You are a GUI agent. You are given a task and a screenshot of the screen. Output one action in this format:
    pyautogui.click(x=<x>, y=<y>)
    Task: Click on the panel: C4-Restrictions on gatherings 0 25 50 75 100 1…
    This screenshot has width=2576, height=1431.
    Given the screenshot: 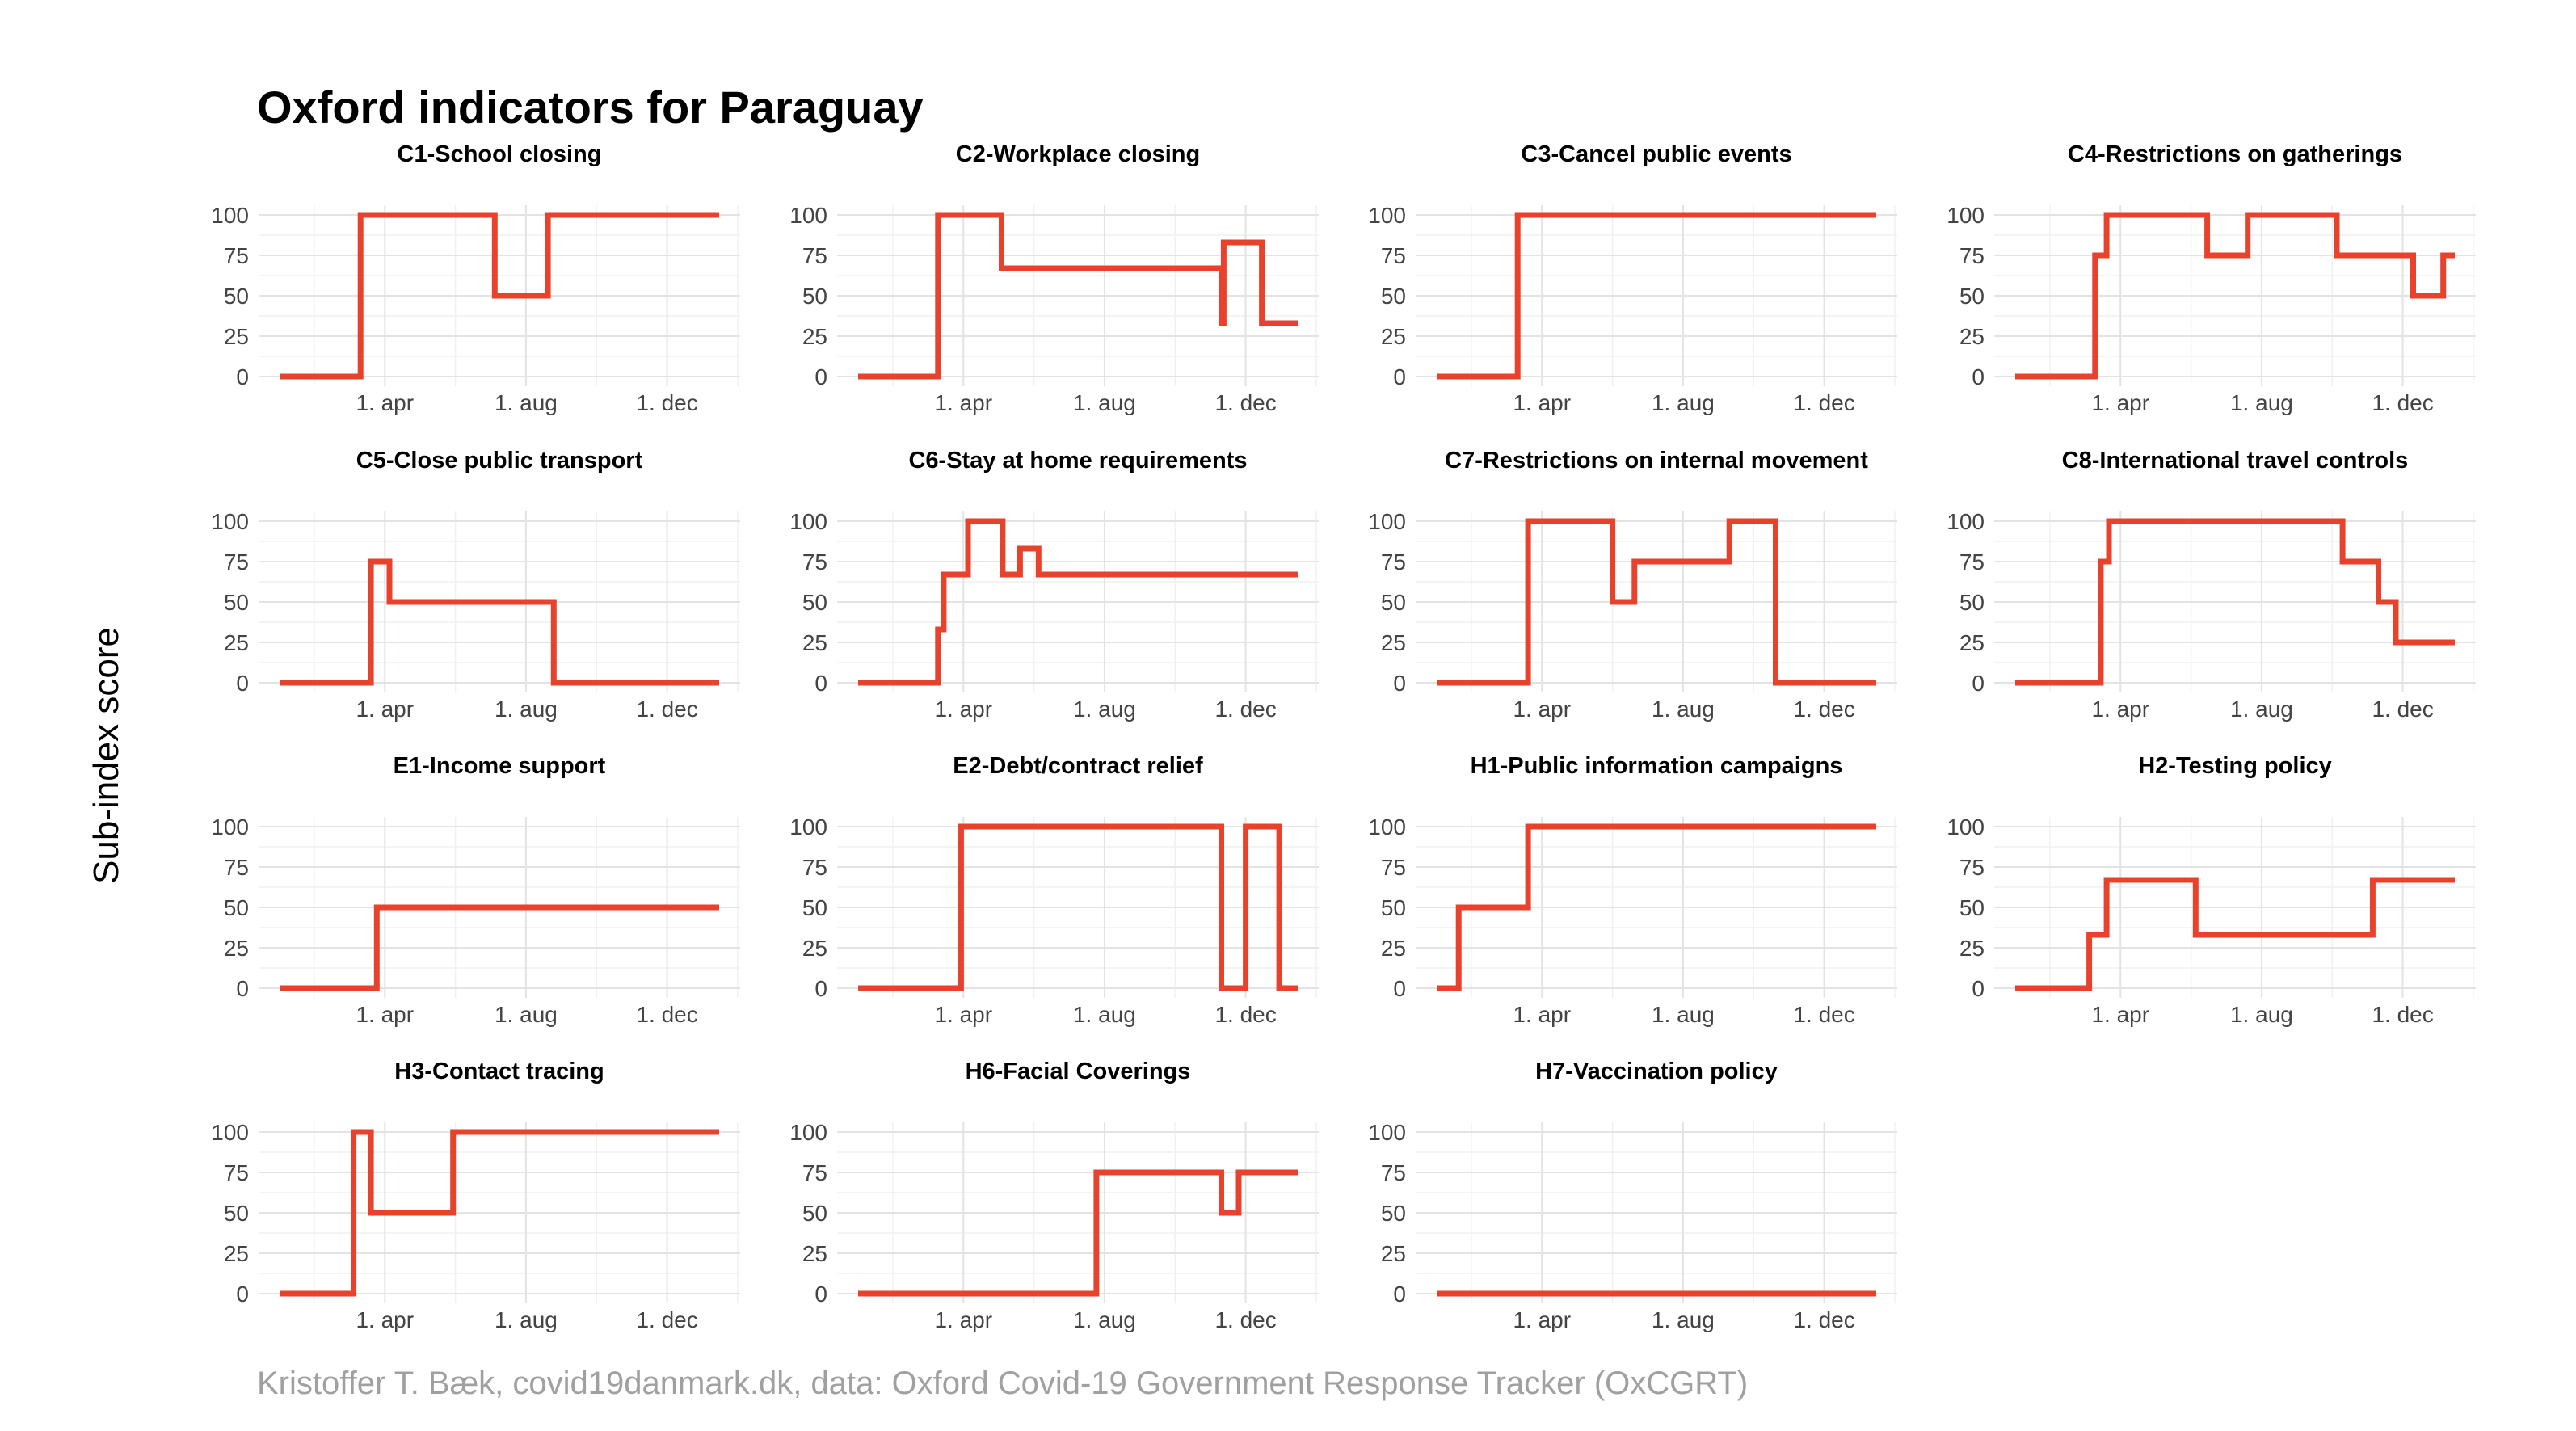 What is the action you would take?
    pyautogui.click(x=2211, y=278)
    